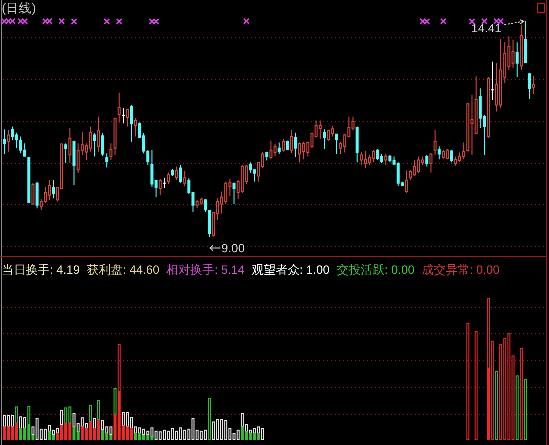 This screenshot has width=549, height=445. Describe the element at coordinates (123, 270) in the screenshot. I see `text: 获利盘: 44.60` at that location.